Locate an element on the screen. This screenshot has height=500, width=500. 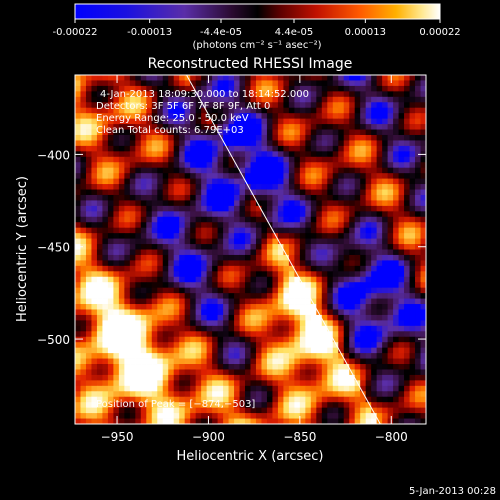
y-axis-label: Heliocentric Y (arcsec) is located at coordinates (22, 249).